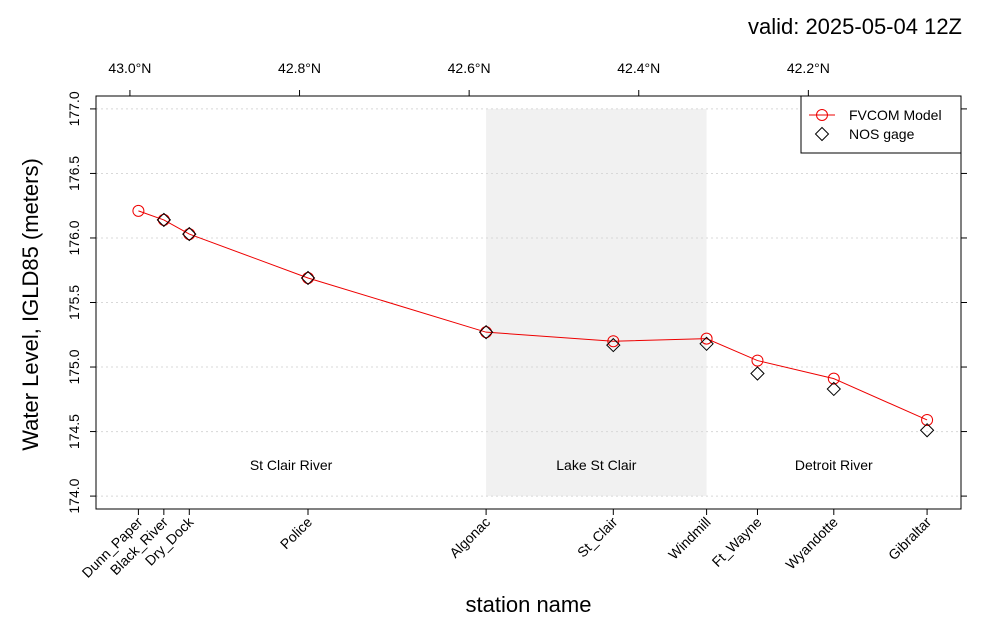 The image size is (1000, 625). What do you see at coordinates (469, 537) in the screenshot?
I see `x-tick-label-4: Algonac` at bounding box center [469, 537].